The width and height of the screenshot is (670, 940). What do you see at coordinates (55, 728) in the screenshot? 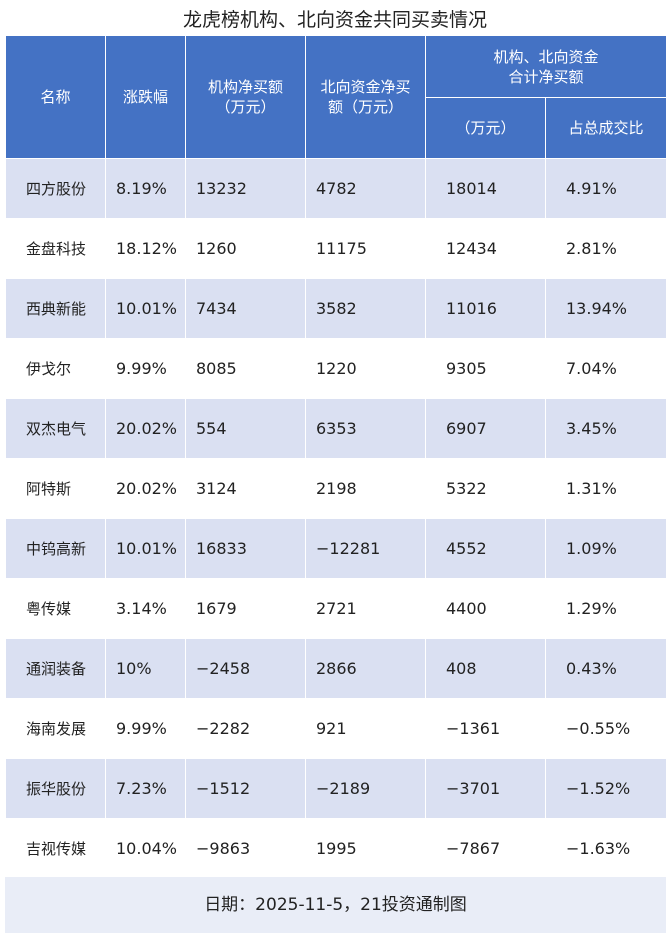
I see `cell-name: 海南发展` at bounding box center [55, 728].